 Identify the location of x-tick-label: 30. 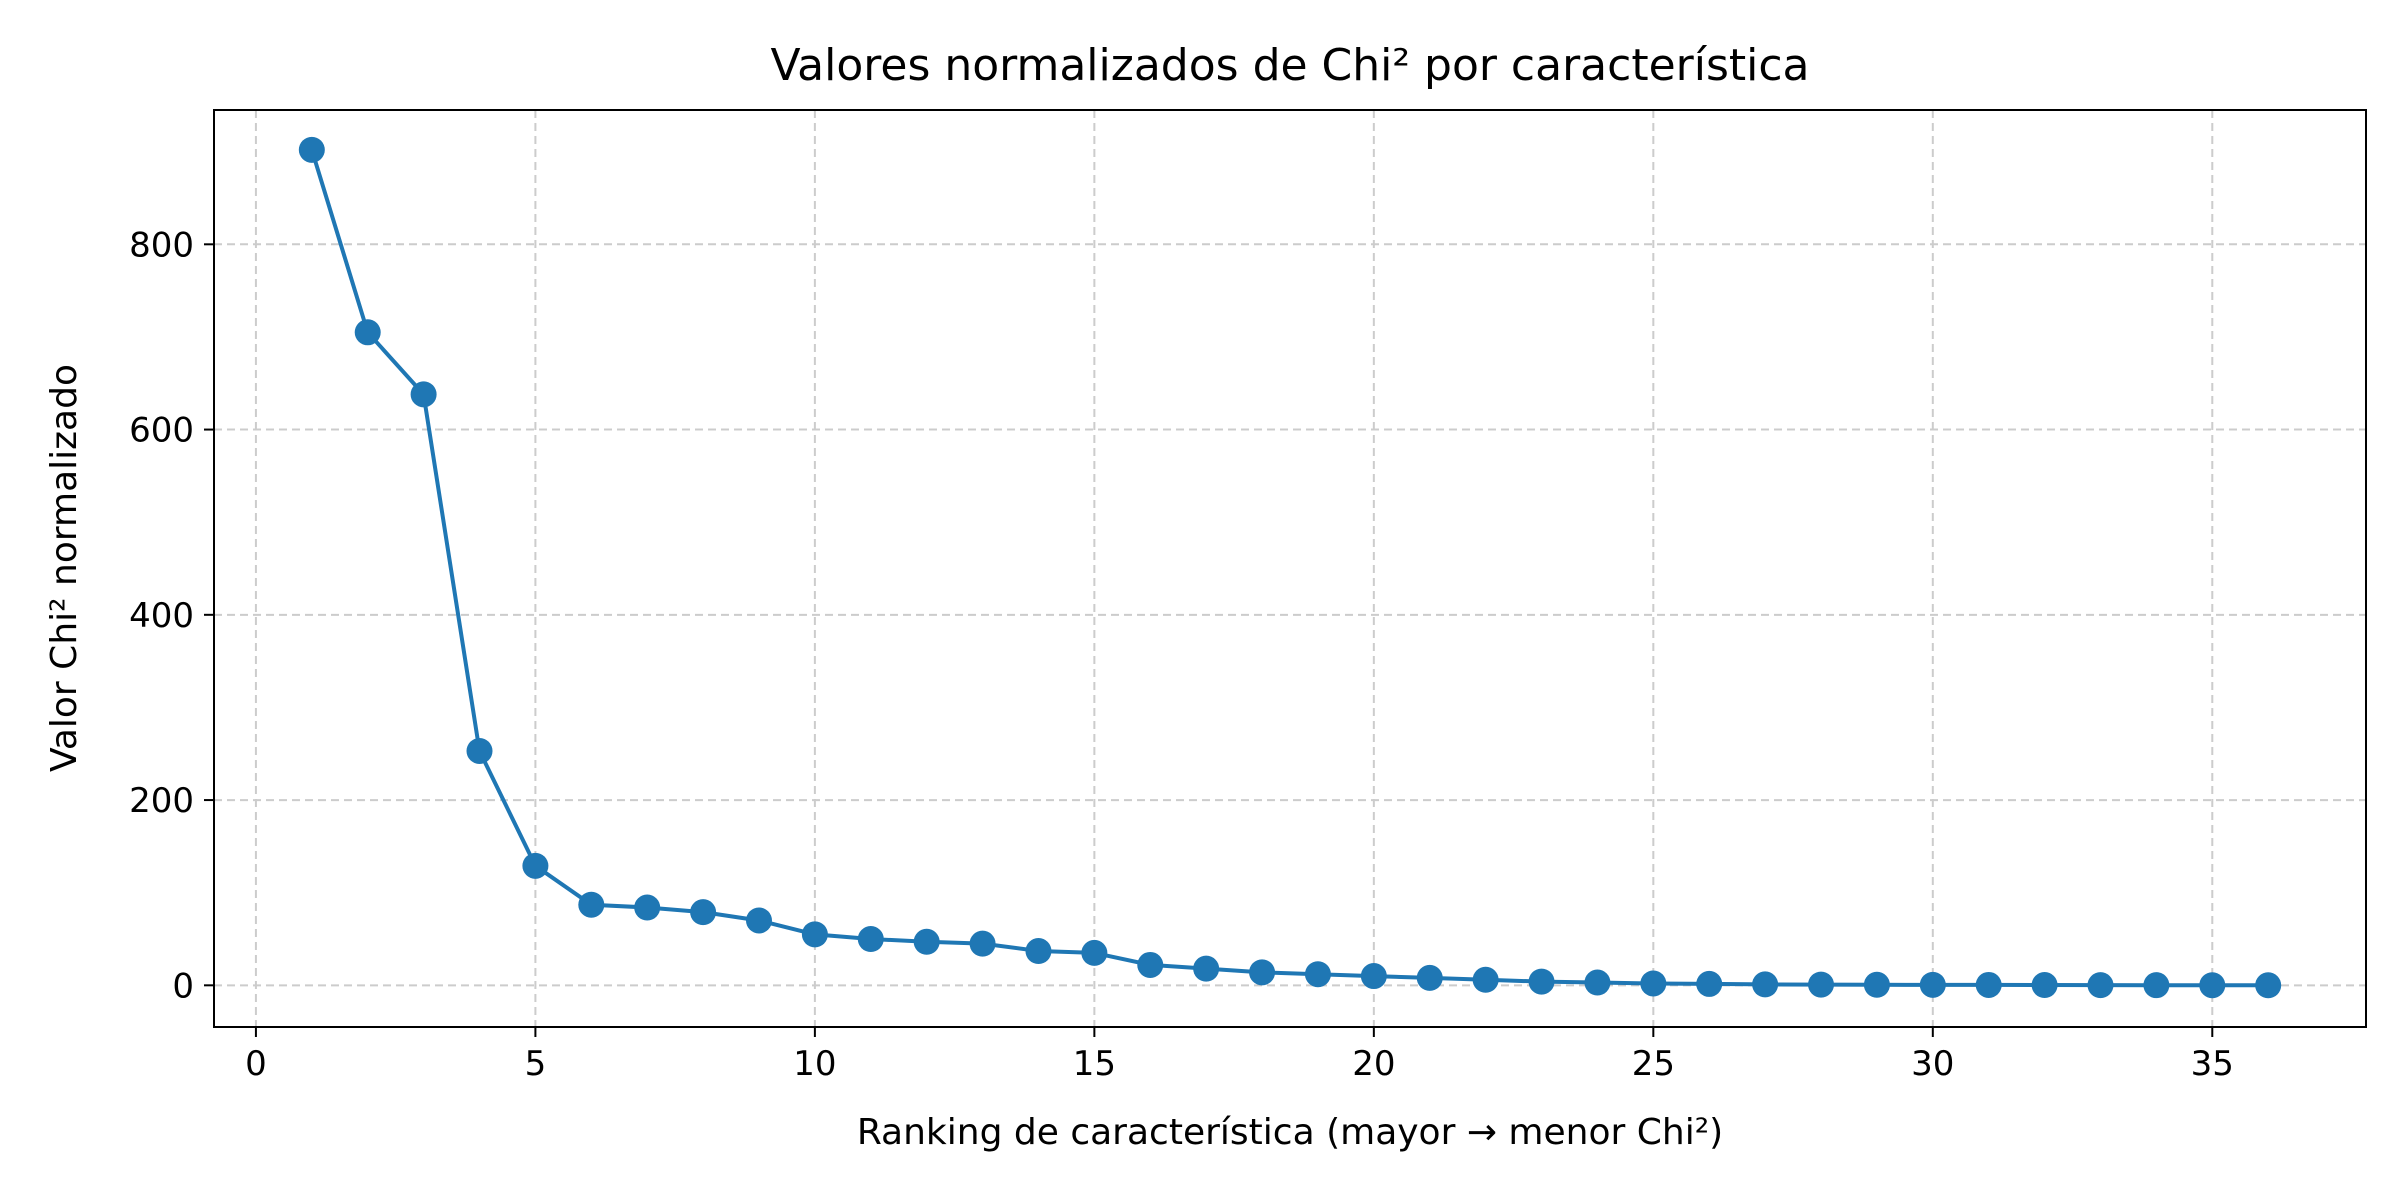
(1932, 1064).